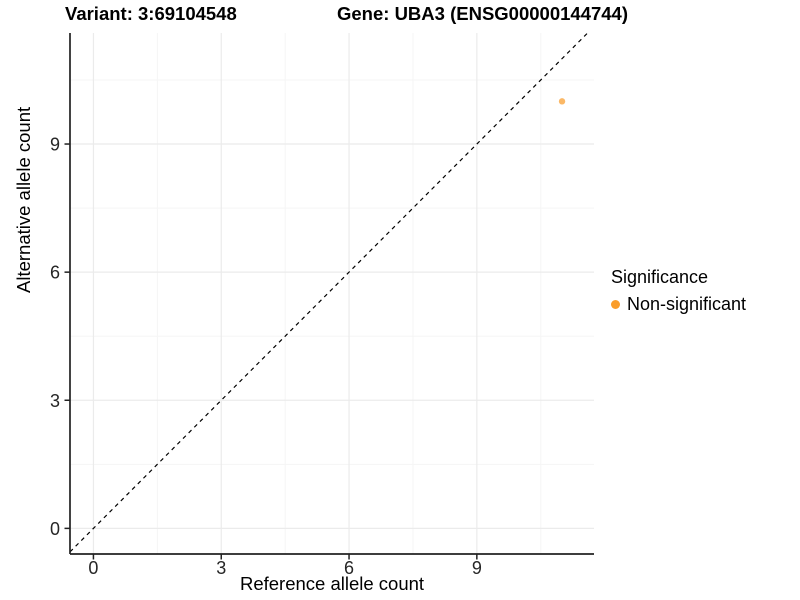  Describe the element at coordinates (562, 101) in the screenshot. I see `data-point-non-significant` at that location.